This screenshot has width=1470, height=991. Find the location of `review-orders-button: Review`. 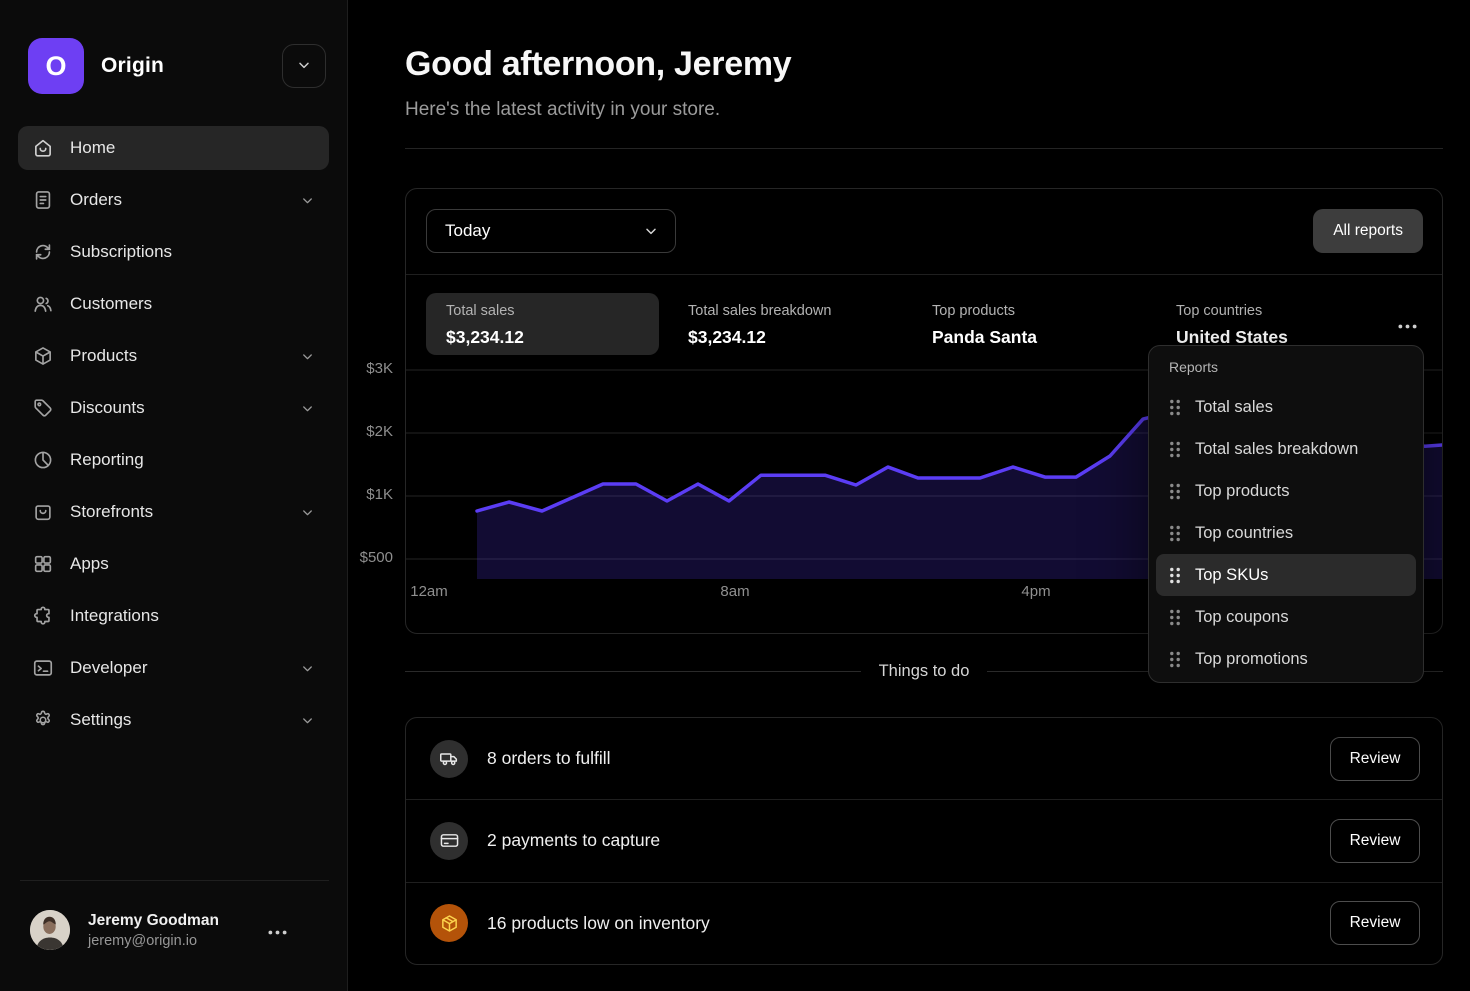

review-orders-button: Review is located at coordinates (1375, 758).